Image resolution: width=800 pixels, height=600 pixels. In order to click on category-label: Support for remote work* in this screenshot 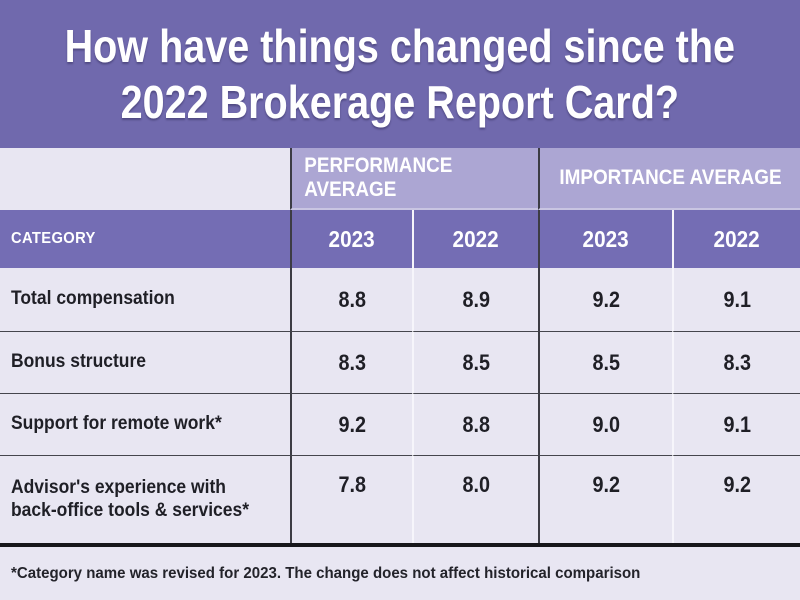, I will do `click(116, 424)`.